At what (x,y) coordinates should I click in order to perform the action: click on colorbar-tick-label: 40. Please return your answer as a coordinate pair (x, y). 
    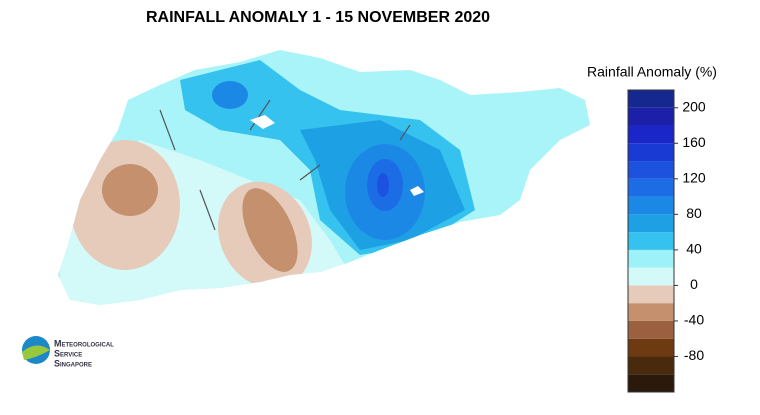
    Looking at the image, I should click on (694, 249).